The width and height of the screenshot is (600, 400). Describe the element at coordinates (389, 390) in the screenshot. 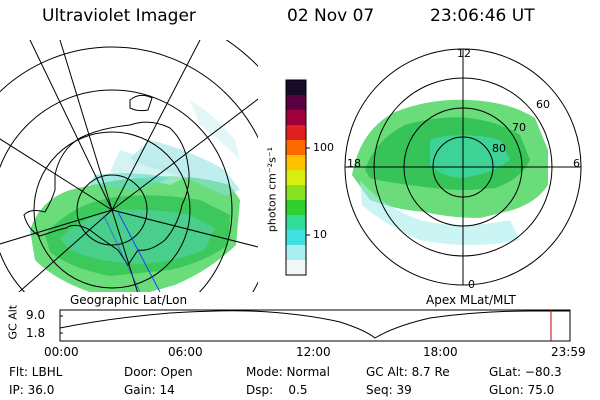

I see `status-seq: Seq: 39` at that location.